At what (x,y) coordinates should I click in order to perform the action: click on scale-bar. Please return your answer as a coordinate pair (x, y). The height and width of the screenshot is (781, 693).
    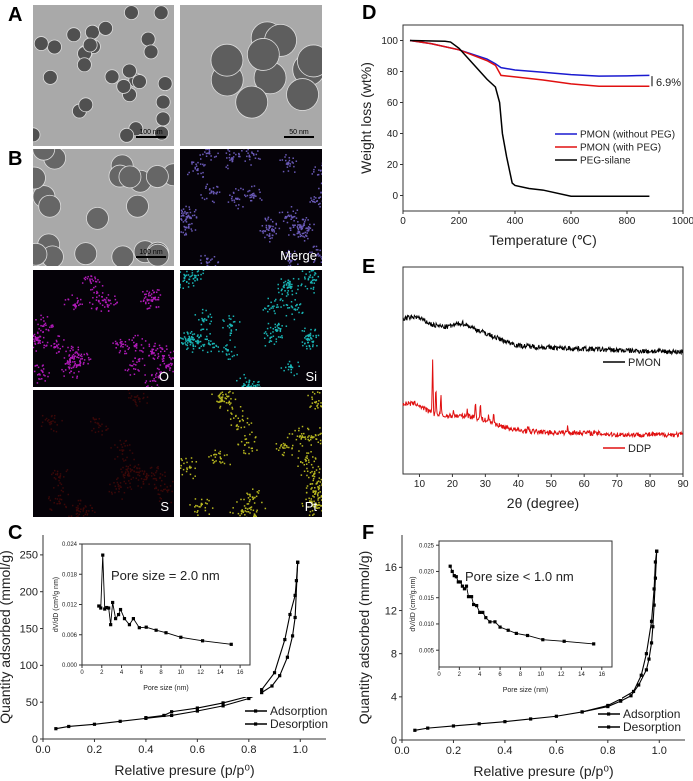
    Looking at the image, I should click on (151, 137).